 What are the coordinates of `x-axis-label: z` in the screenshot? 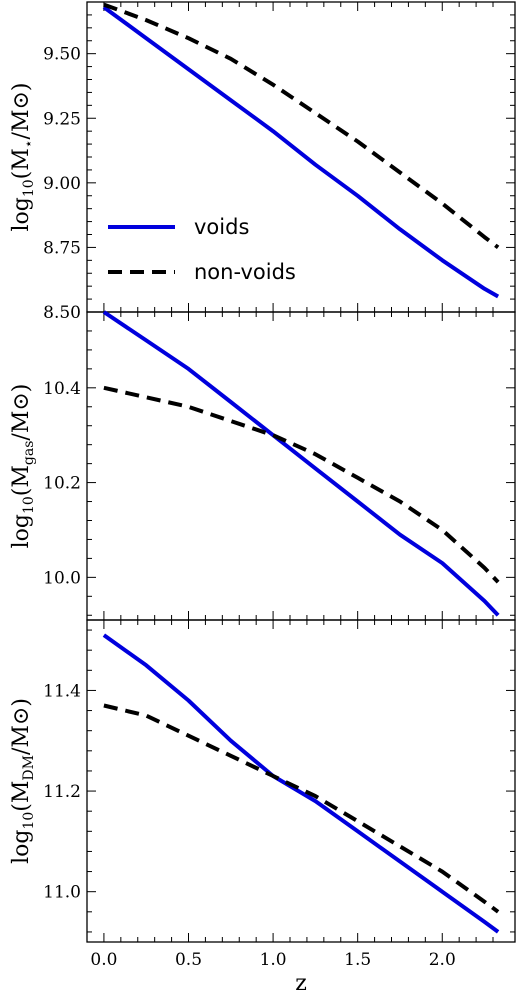 It's located at (301, 982).